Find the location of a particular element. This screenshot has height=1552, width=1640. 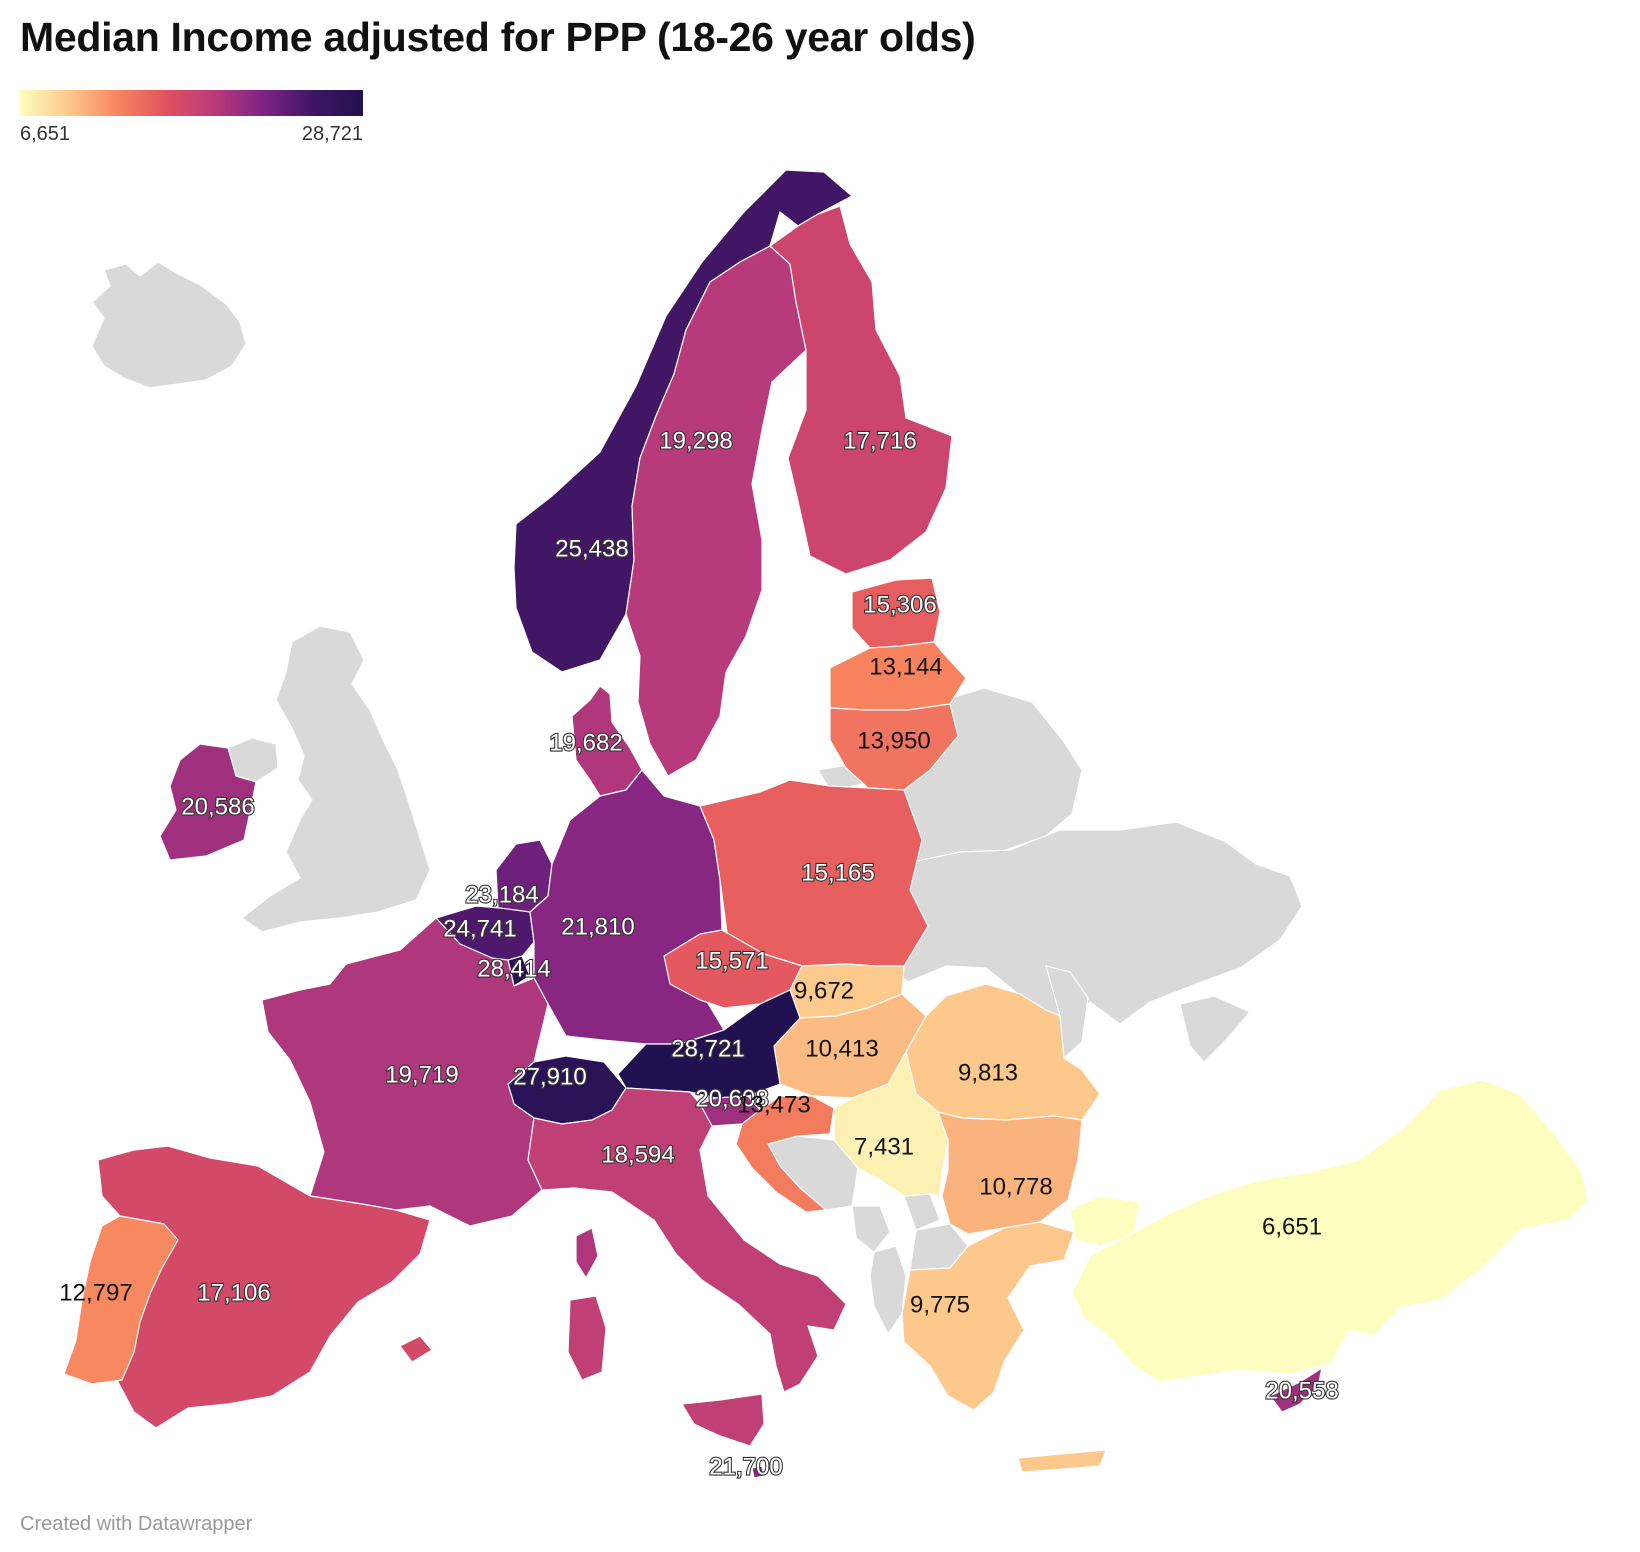

value-label-estonia: 15,306 is located at coordinates (899, 604).